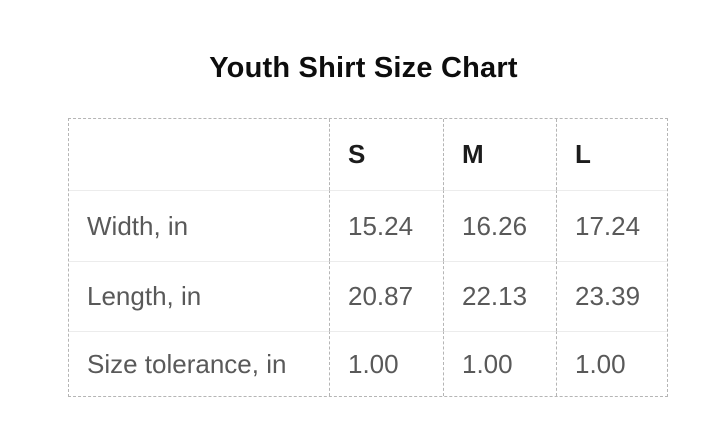 This screenshot has height=441, width=727. What do you see at coordinates (386, 363) in the screenshot?
I see `value-tolerance-s: 1.00` at bounding box center [386, 363].